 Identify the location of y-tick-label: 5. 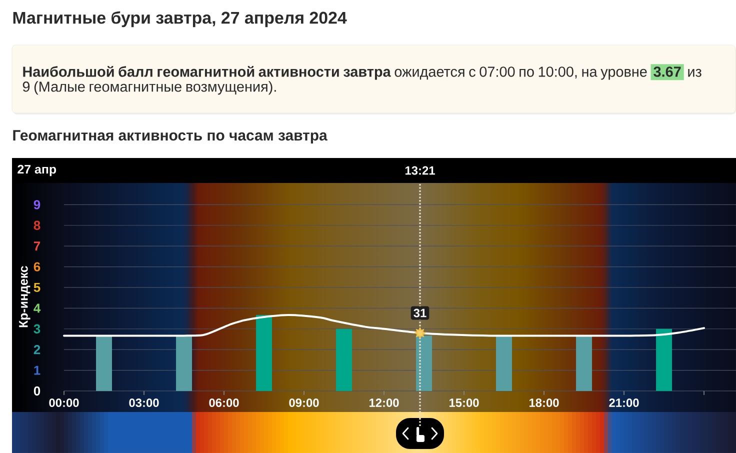
(37, 287).